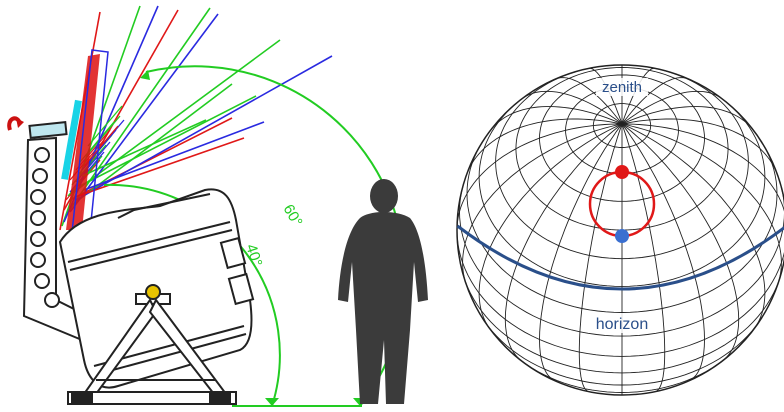 Image resolution: width=784 pixels, height=412 pixels. What do you see at coordinates (192, 295) in the screenshot?
I see `arc-40-deg` at bounding box center [192, 295].